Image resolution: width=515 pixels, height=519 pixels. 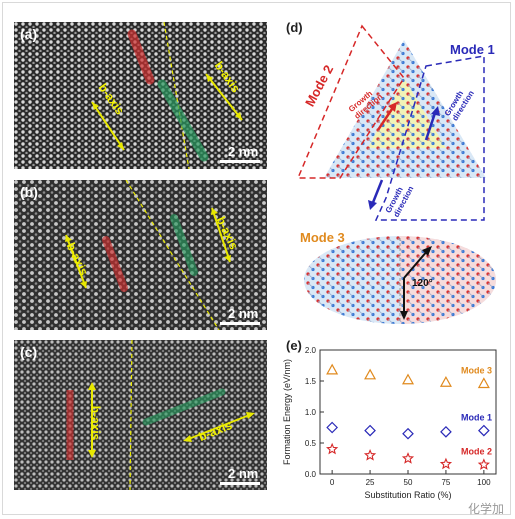 I want to click on mode3-label: Mode 3, so click(x=322, y=237).